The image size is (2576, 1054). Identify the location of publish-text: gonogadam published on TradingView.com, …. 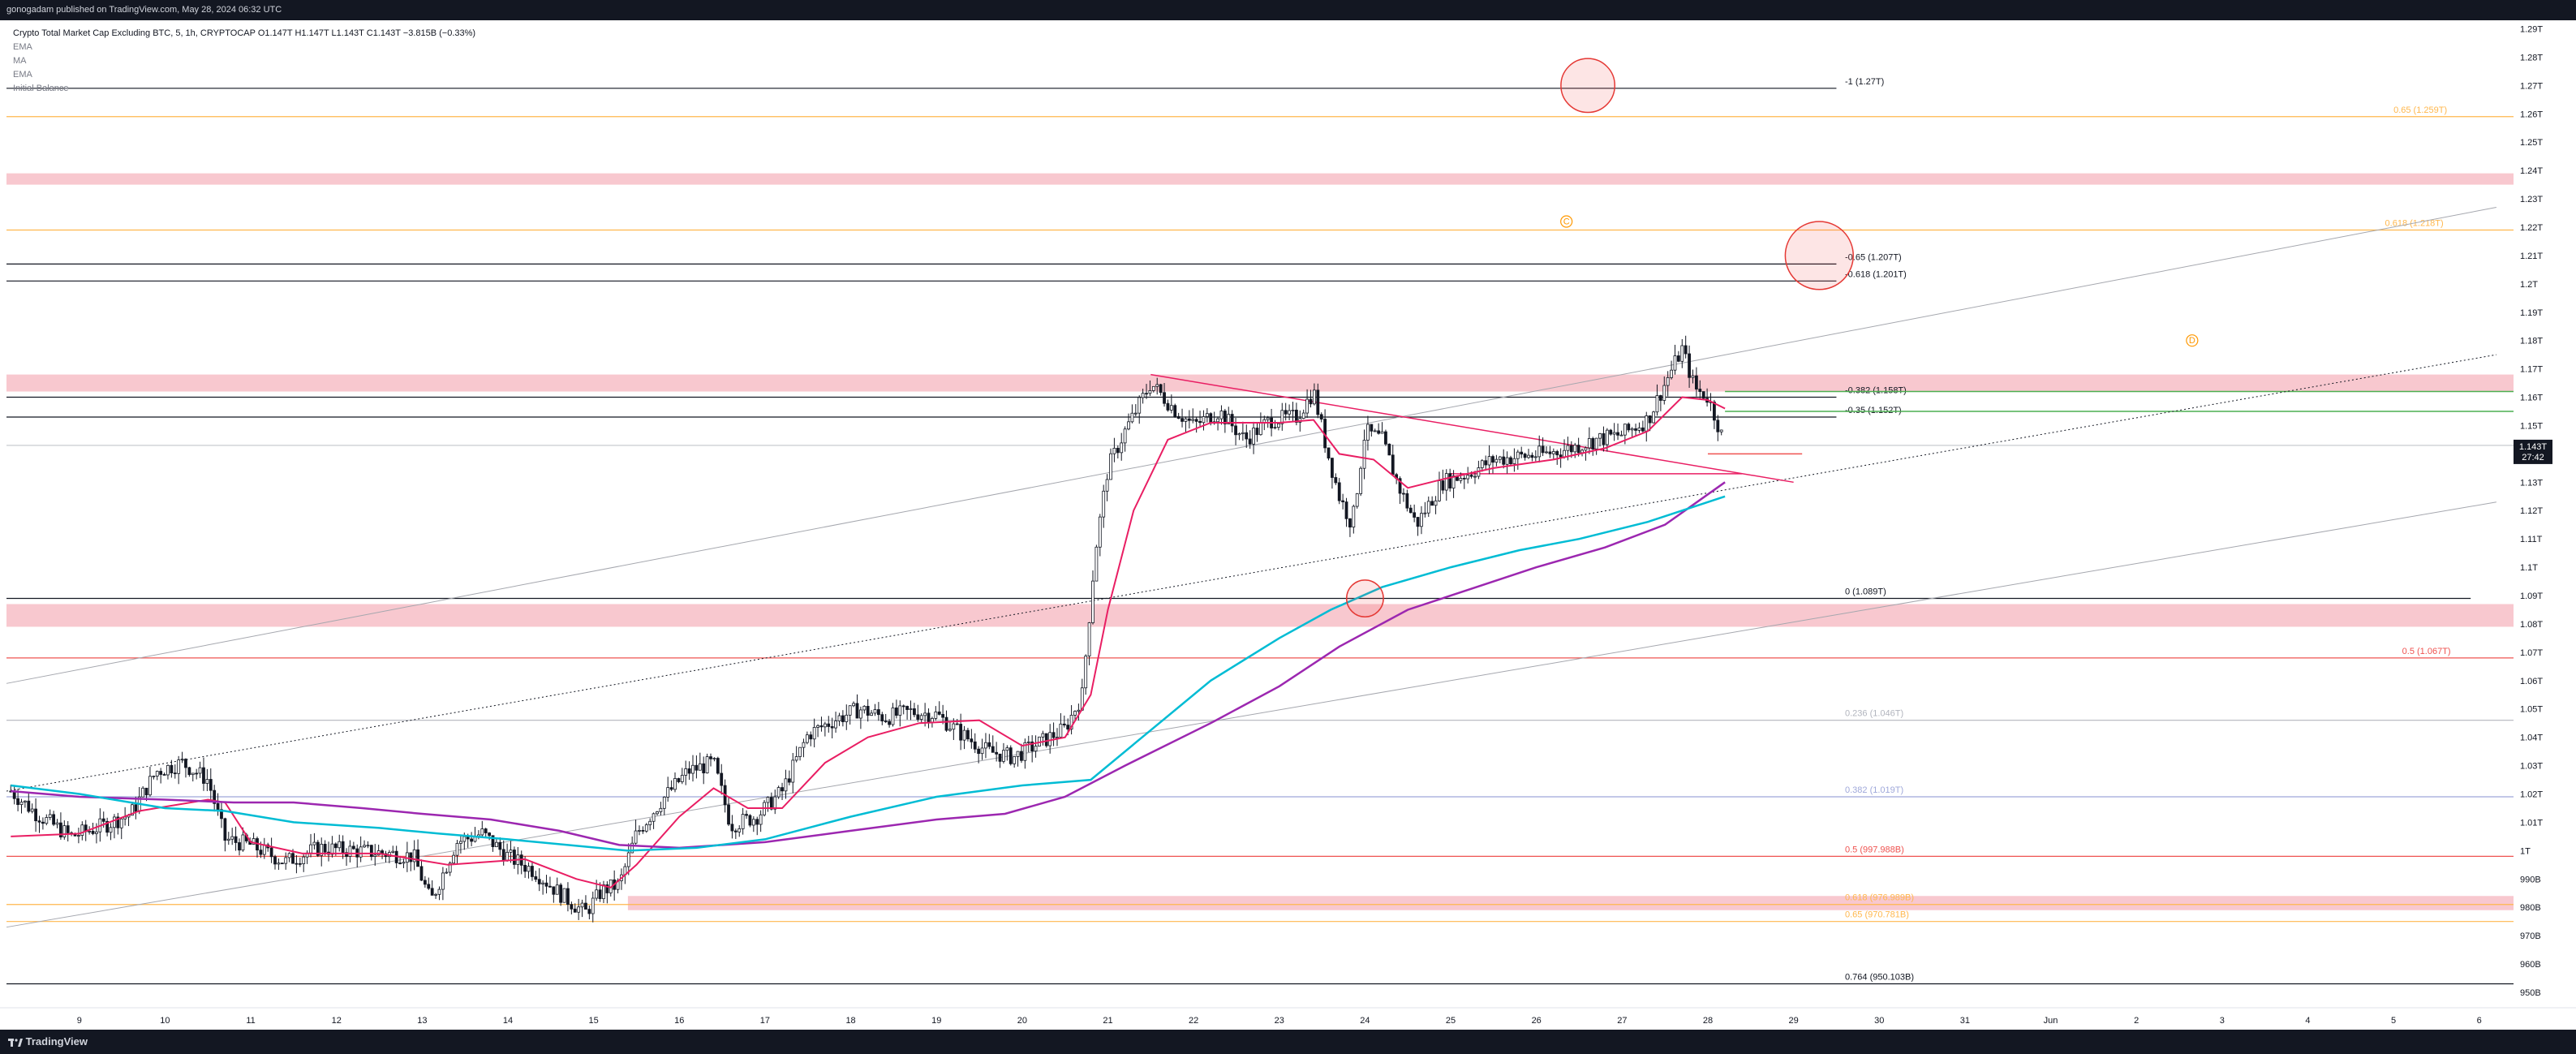
(144, 10).